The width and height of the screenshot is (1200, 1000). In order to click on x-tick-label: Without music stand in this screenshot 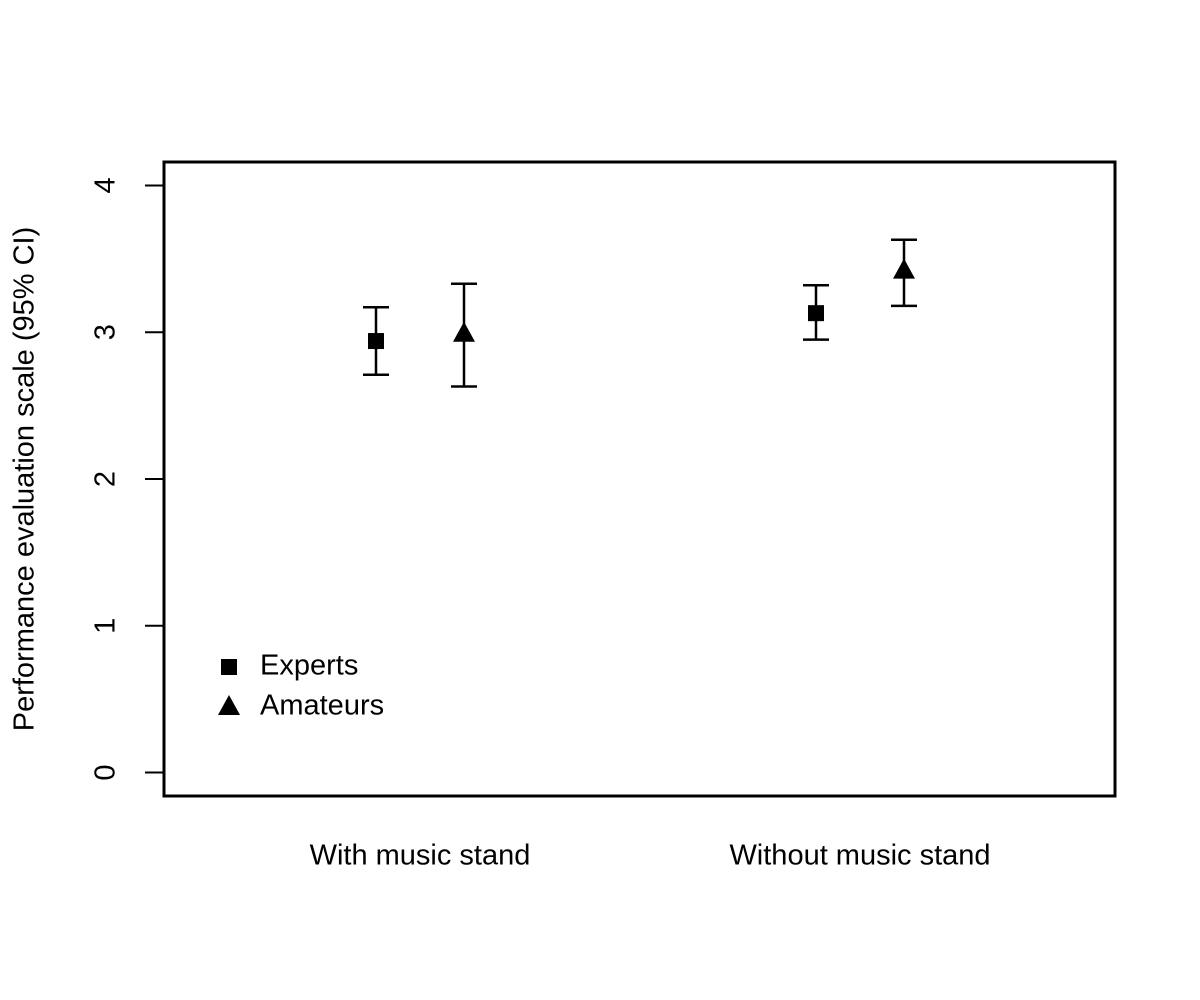, I will do `click(859, 856)`.